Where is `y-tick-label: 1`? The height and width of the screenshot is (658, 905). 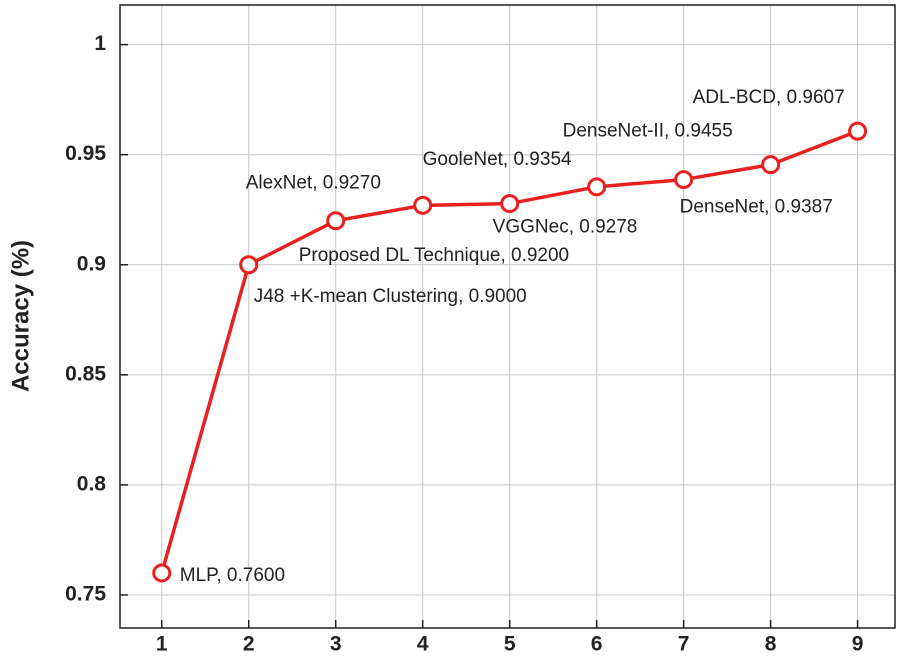
y-tick-label: 1 is located at coordinates (100, 43).